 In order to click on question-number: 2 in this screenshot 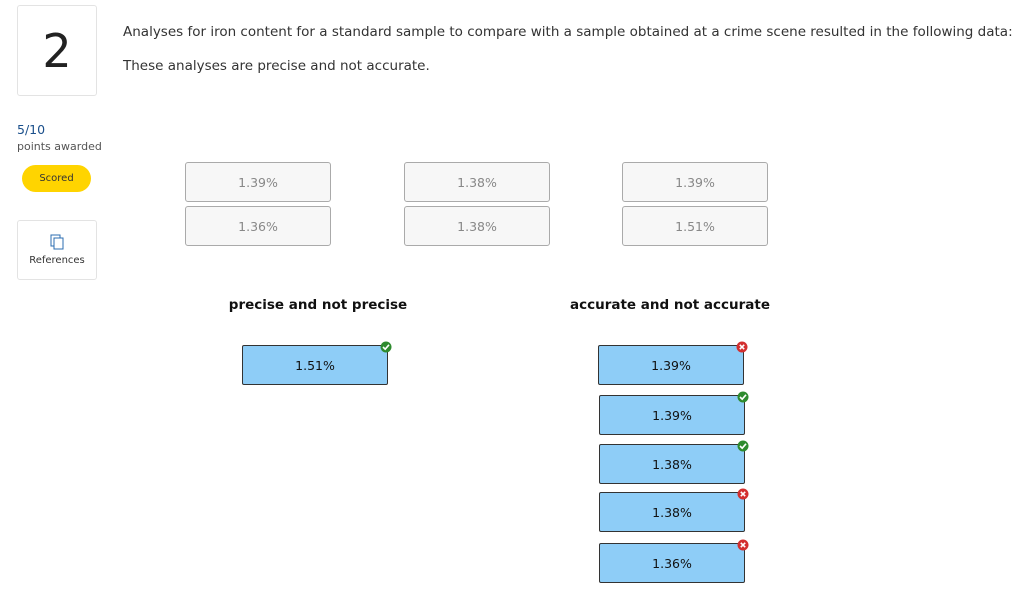, I will do `click(57, 50)`.